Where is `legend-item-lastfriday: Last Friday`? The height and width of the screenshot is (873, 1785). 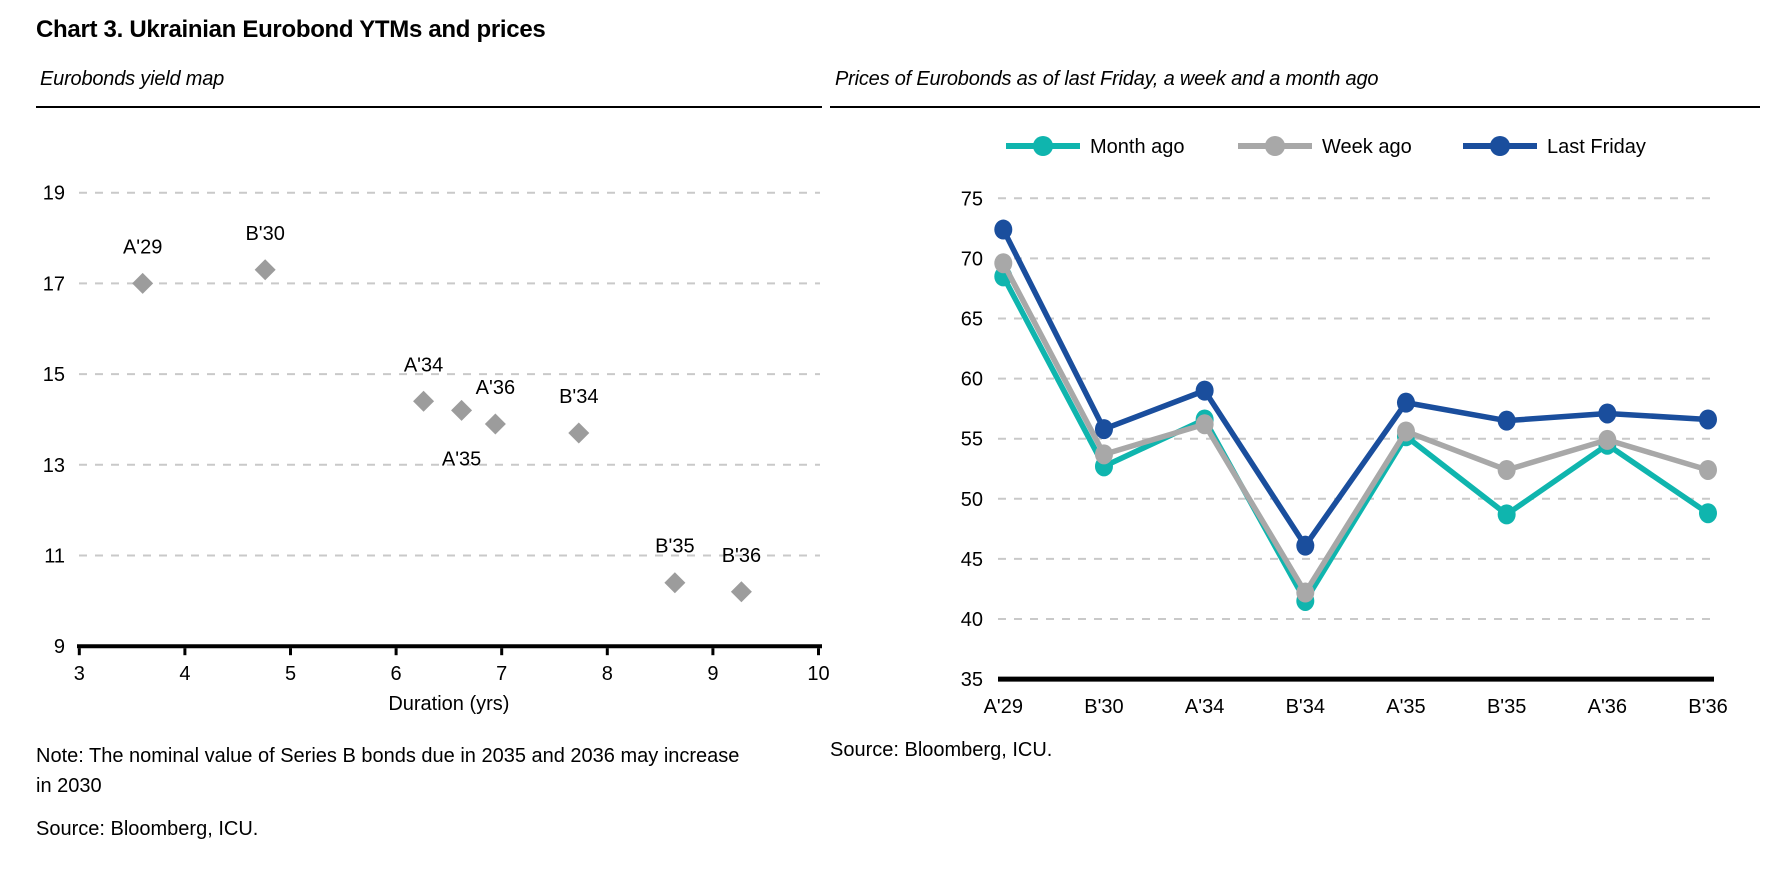
legend-item-lastfriday: Last Friday is located at coordinates (1554, 147).